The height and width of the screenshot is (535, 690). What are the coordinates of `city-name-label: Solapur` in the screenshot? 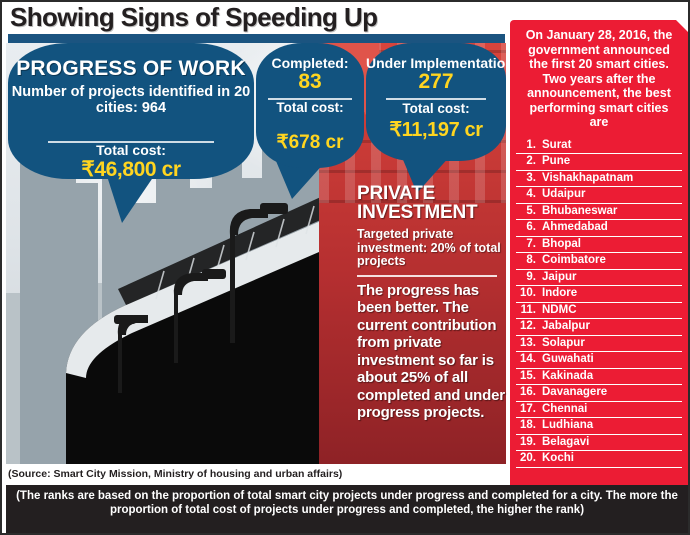 It's located at (563, 342).